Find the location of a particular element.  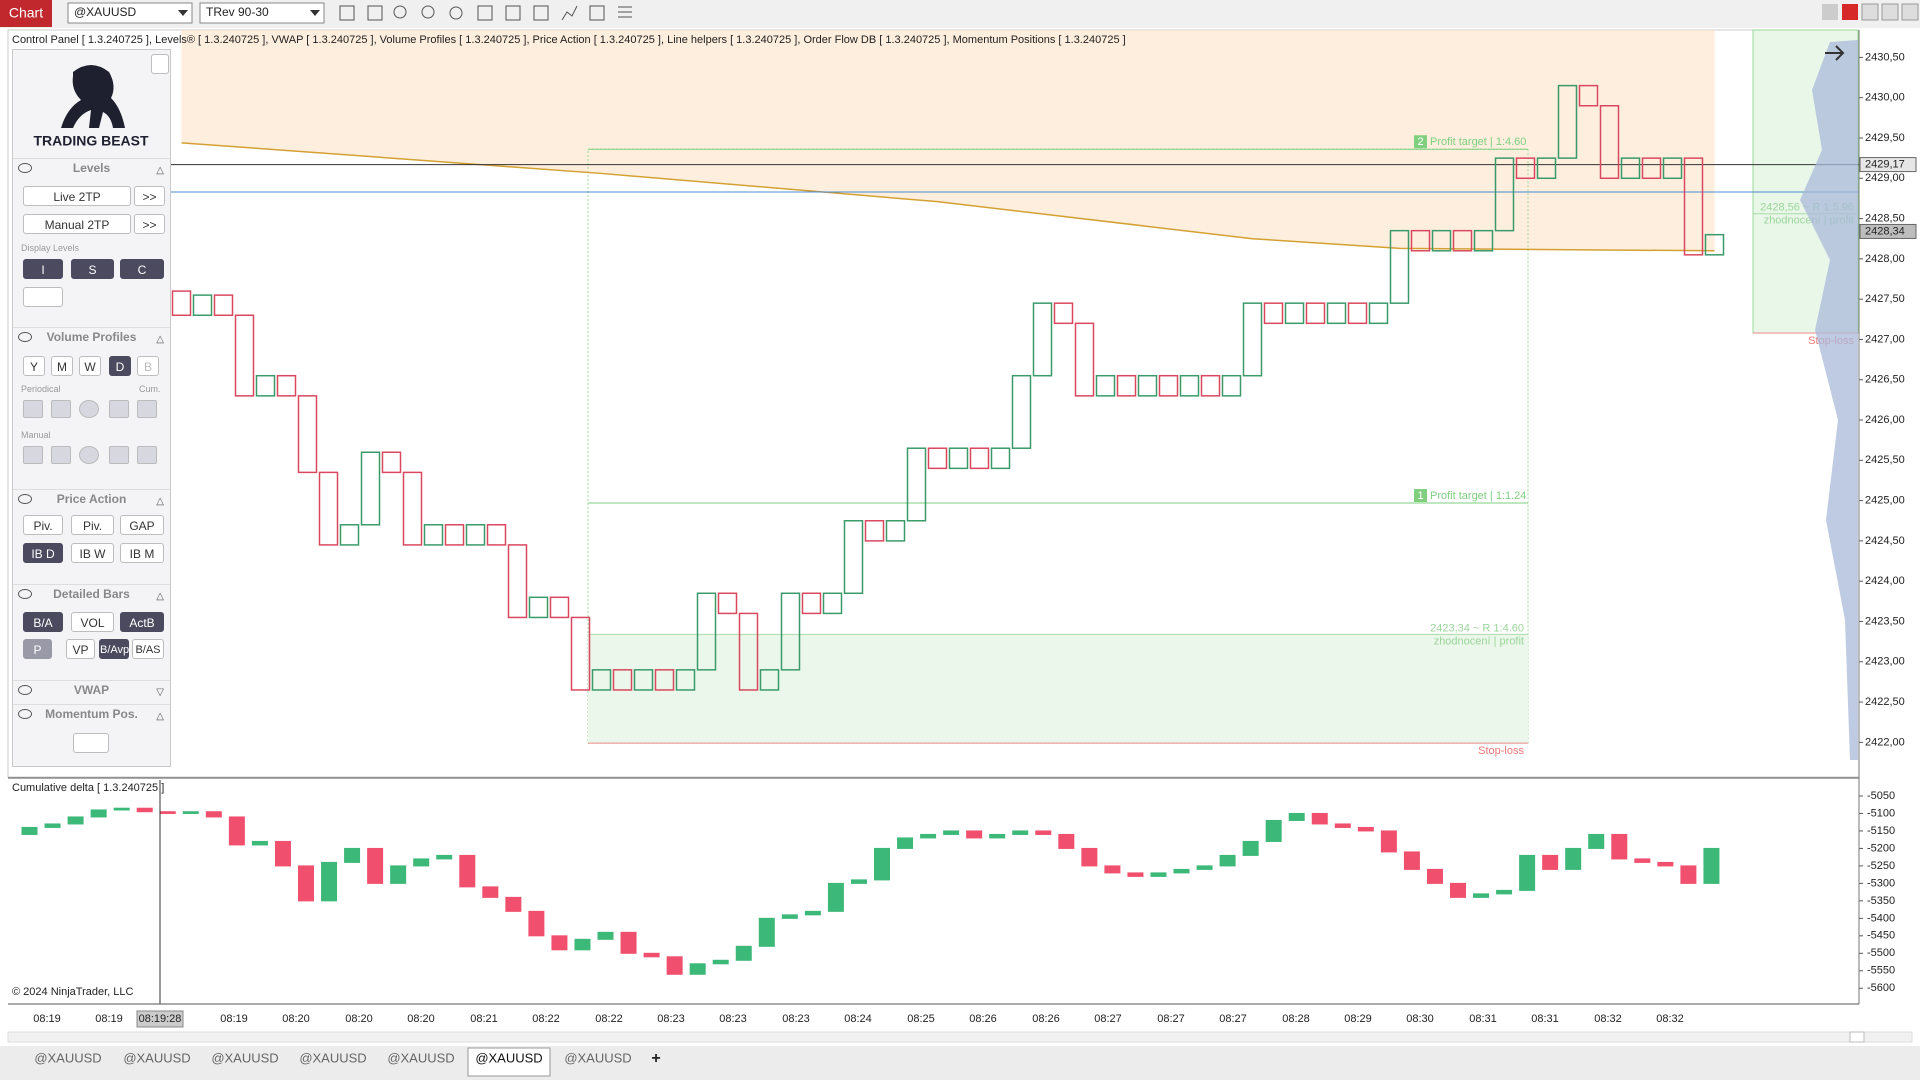

tab-bar is located at coordinates (960, 1063).